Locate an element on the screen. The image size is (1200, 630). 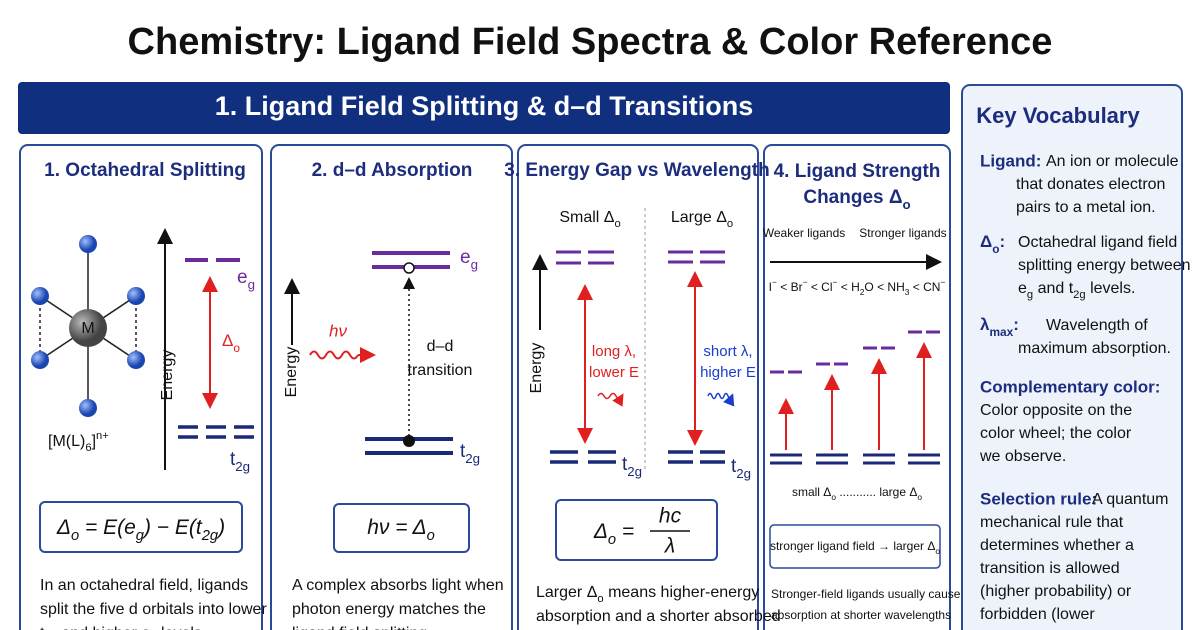
vocab-definition: maximum absorption. is located at coordinates (1094, 348).